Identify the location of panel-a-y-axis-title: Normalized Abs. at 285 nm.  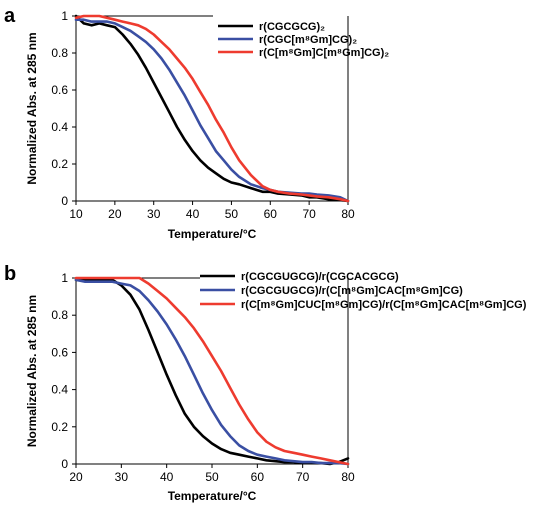
(32, 108).